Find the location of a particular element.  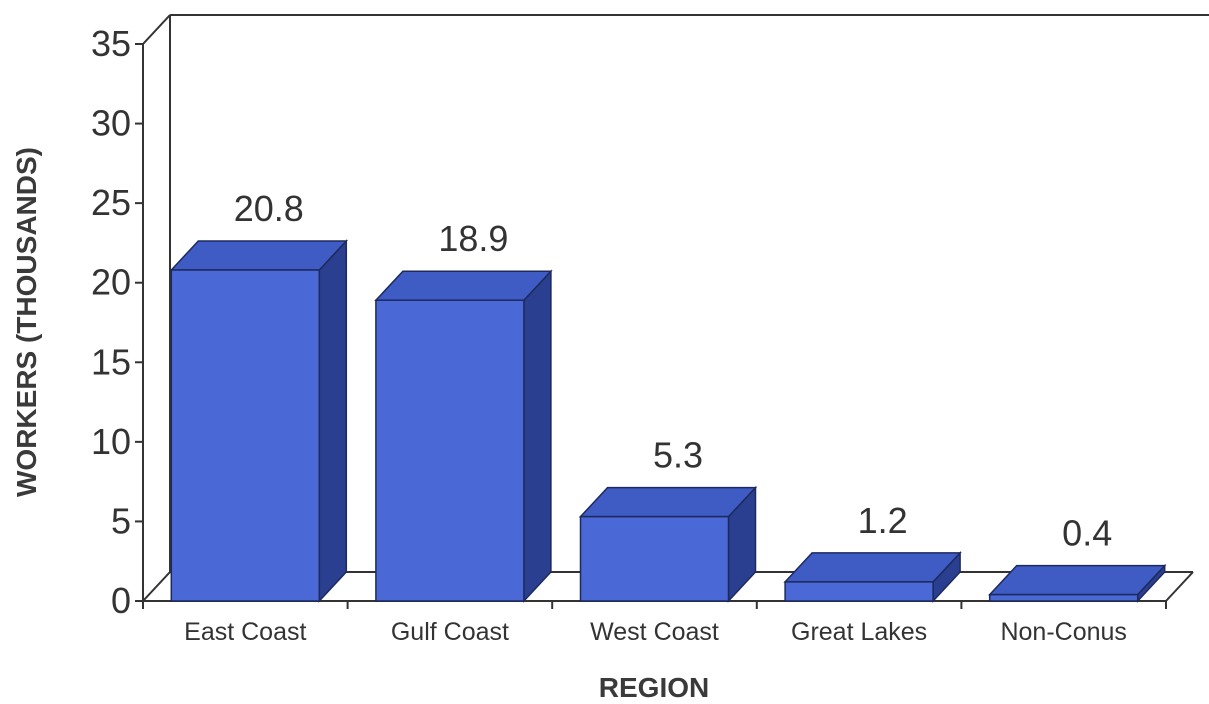

bar-great-lakes is located at coordinates (872, 576).